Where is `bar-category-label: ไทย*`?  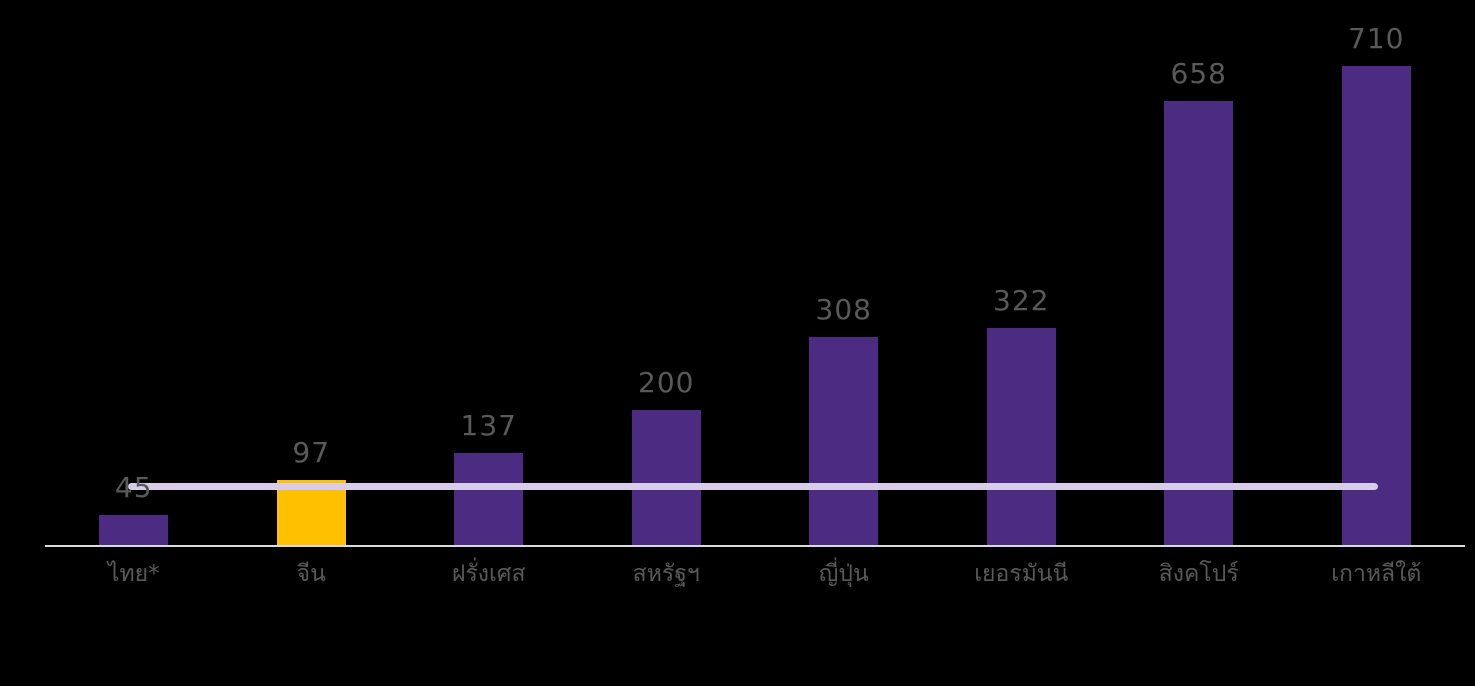
bar-category-label: ไทย* is located at coordinates (133, 574).